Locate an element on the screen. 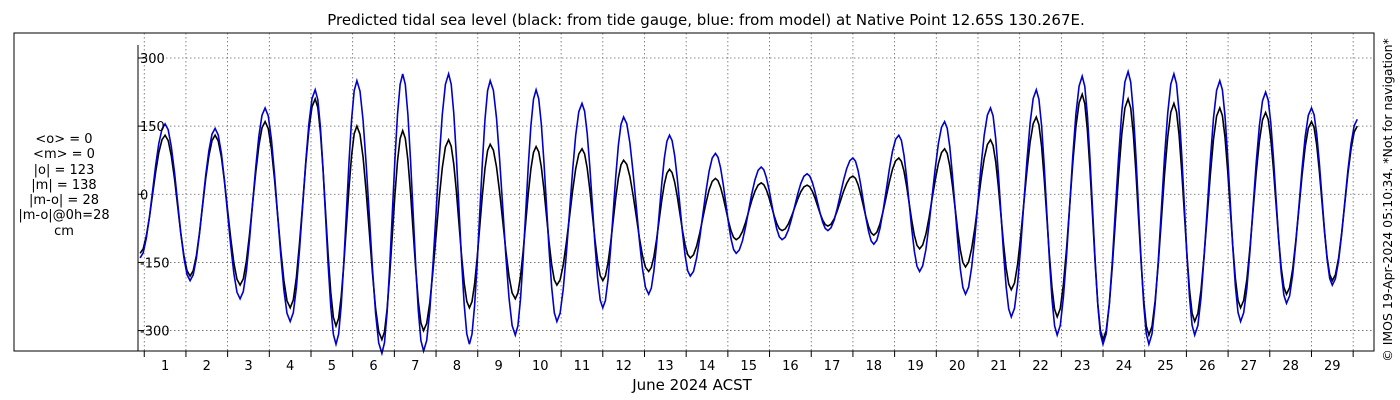 The width and height of the screenshot is (1400, 400). y-tick-label: 0 is located at coordinates (144, 195).